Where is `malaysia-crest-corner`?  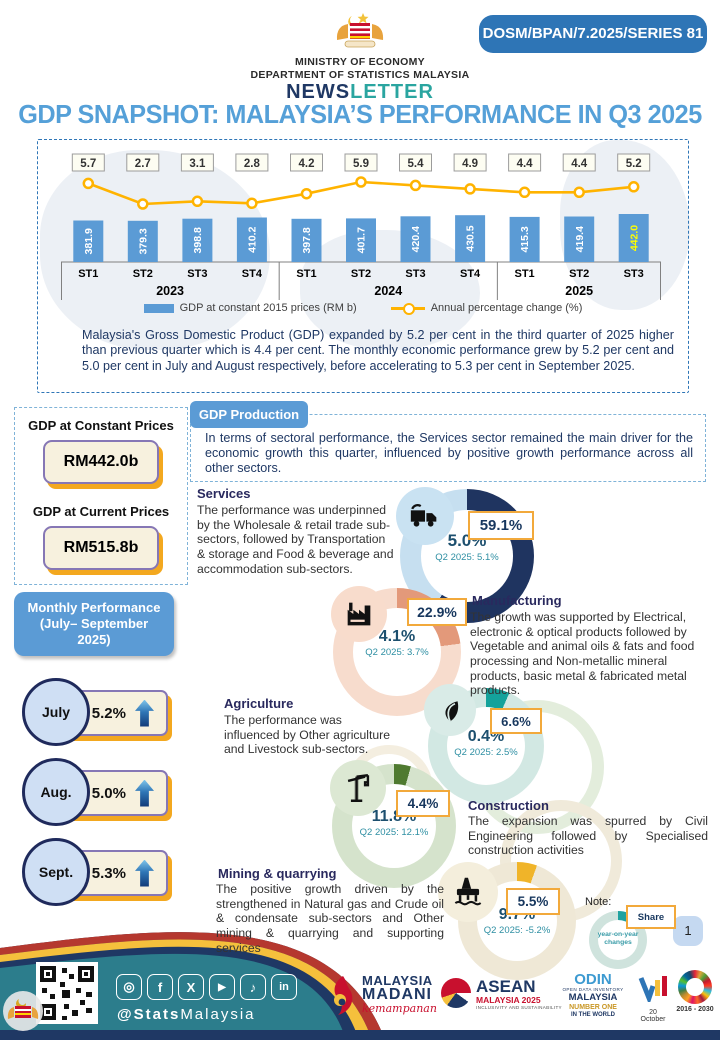 malaysia-crest-corner is located at coordinates (23, 1011).